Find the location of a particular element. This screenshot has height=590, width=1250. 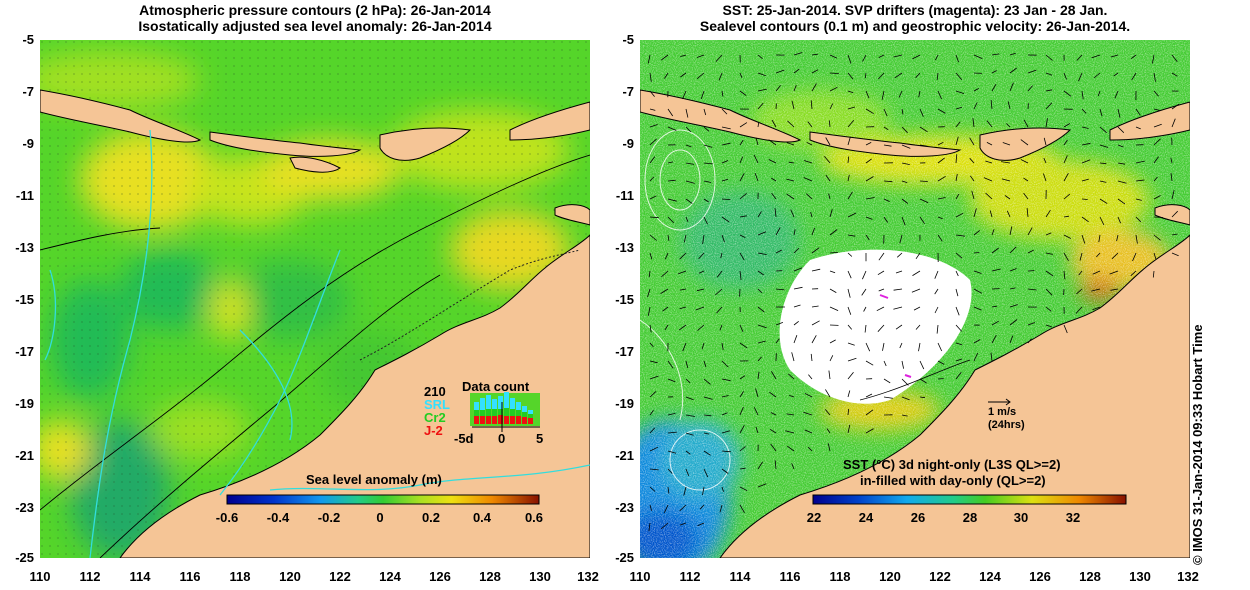

left-colorbar-tick: 0.4 is located at coordinates (482, 517).